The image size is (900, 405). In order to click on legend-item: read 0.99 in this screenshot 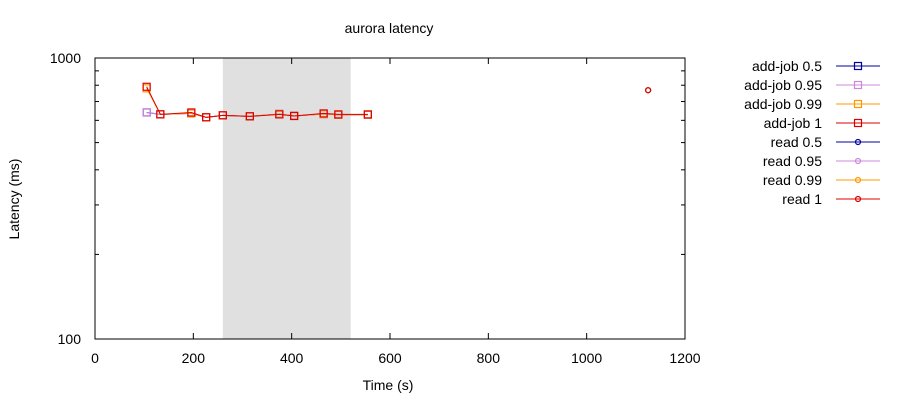, I will do `click(821, 180)`.